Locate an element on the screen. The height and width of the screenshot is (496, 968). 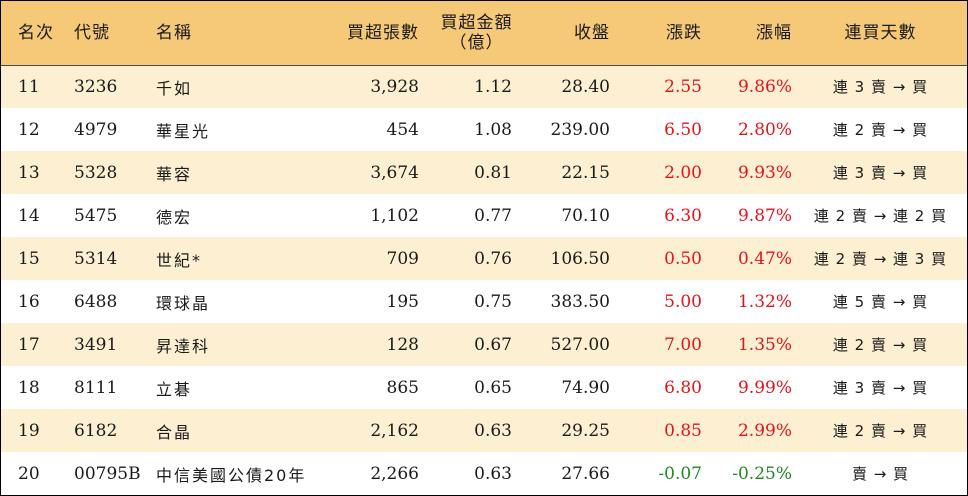
cell-amount: 0.77 is located at coordinates (493, 215).